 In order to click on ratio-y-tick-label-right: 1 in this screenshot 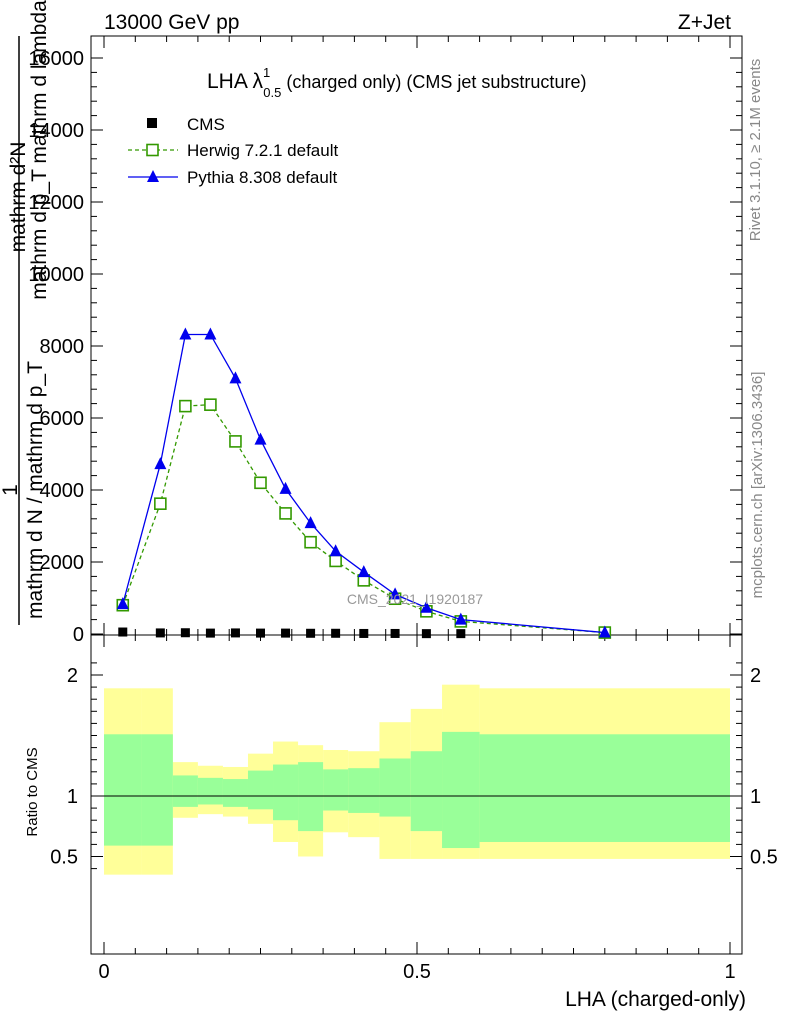, I will do `click(755, 797)`.